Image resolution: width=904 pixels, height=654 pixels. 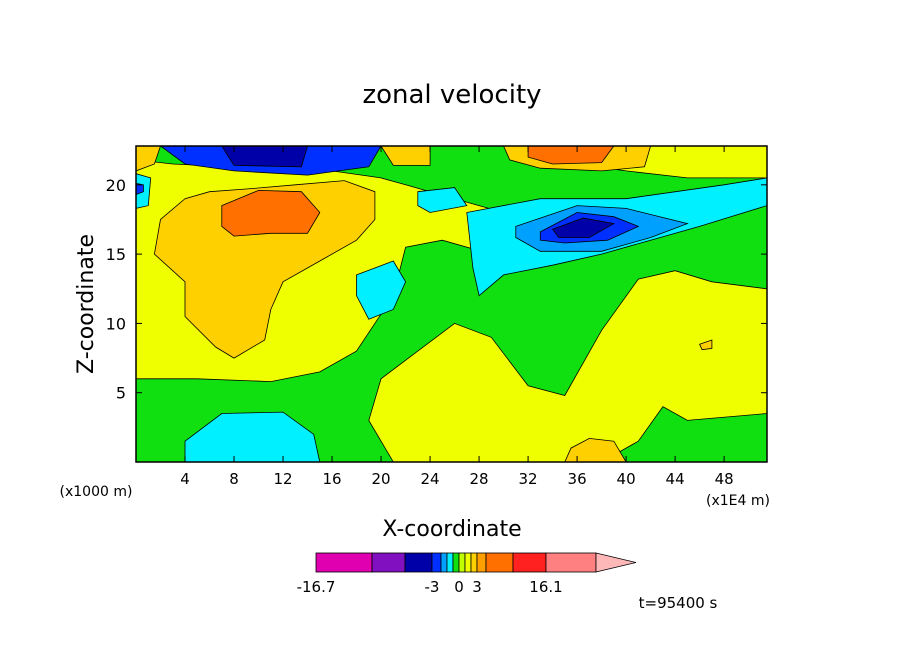 What do you see at coordinates (116, 185) in the screenshot?
I see `y-tick-label: 20` at bounding box center [116, 185].